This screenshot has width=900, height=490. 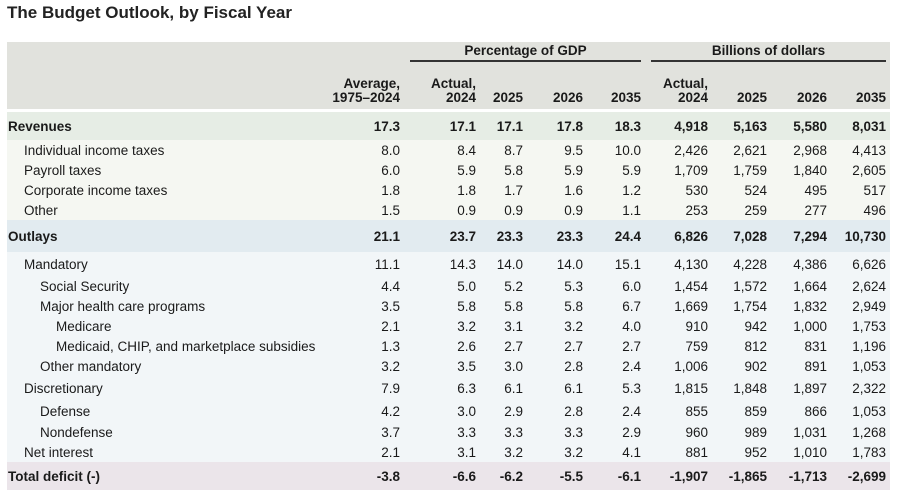 I want to click on table-cell: -6.6, so click(x=442, y=476).